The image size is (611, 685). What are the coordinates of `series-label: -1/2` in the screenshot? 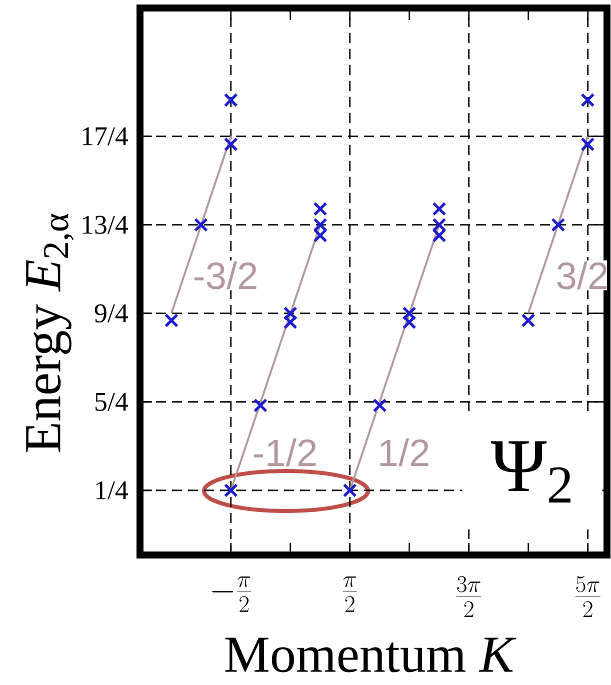 It's located at (285, 452).